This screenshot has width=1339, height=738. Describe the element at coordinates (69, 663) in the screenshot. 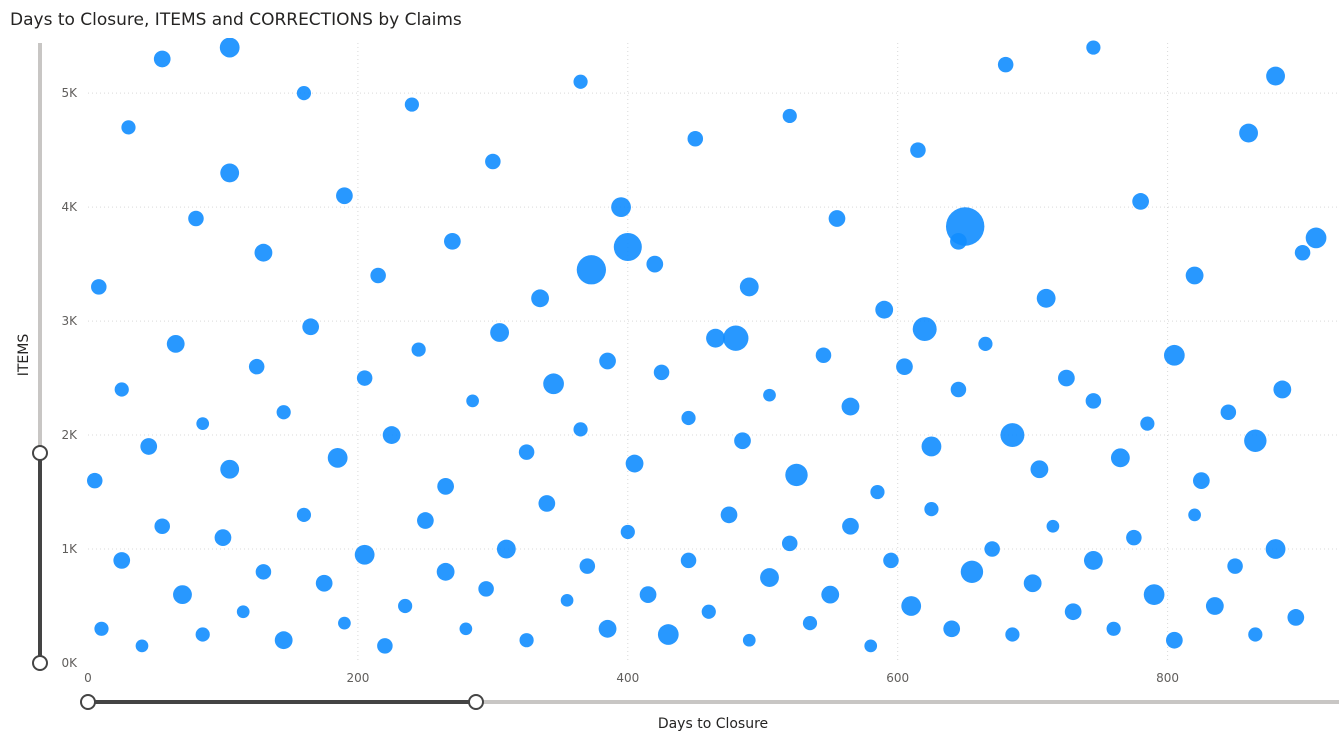

I see `y-tick-label: 0K` at that location.